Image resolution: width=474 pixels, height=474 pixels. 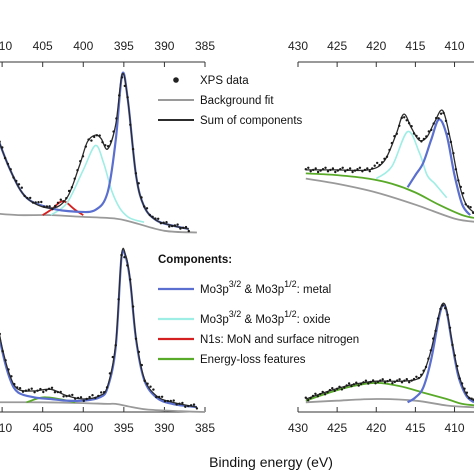 What do you see at coordinates (415, 428) in the screenshot?
I see `x-tick-label: 415` at bounding box center [415, 428].